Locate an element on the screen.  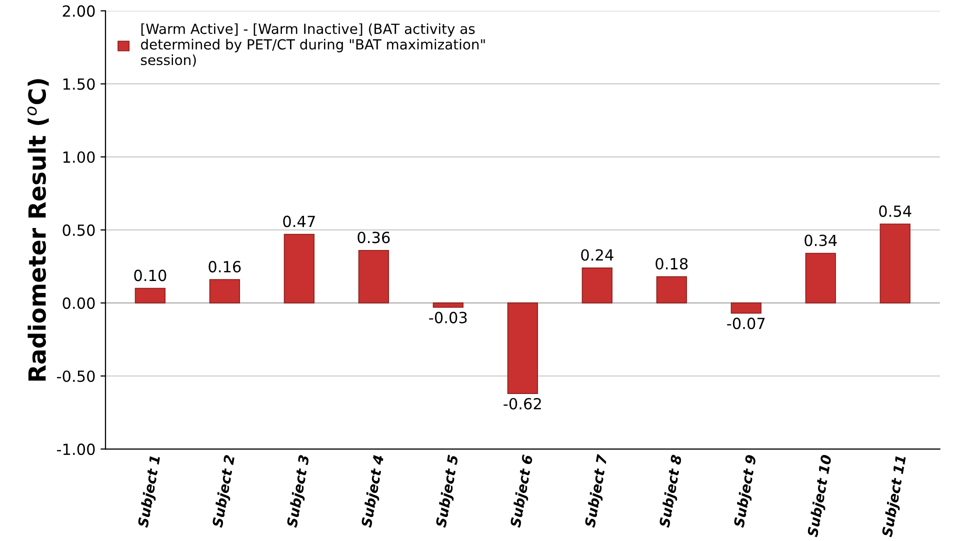
data-label: -0.62 is located at coordinates (522, 404).